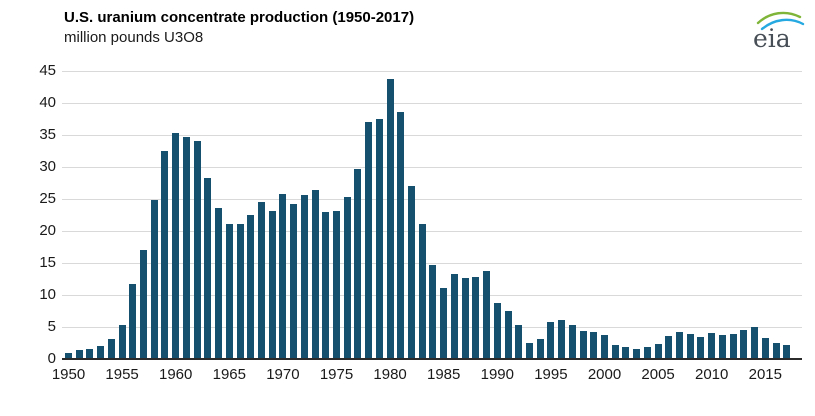  What do you see at coordinates (712, 374) in the screenshot?
I see `x-tick-2010: 2010` at bounding box center [712, 374].